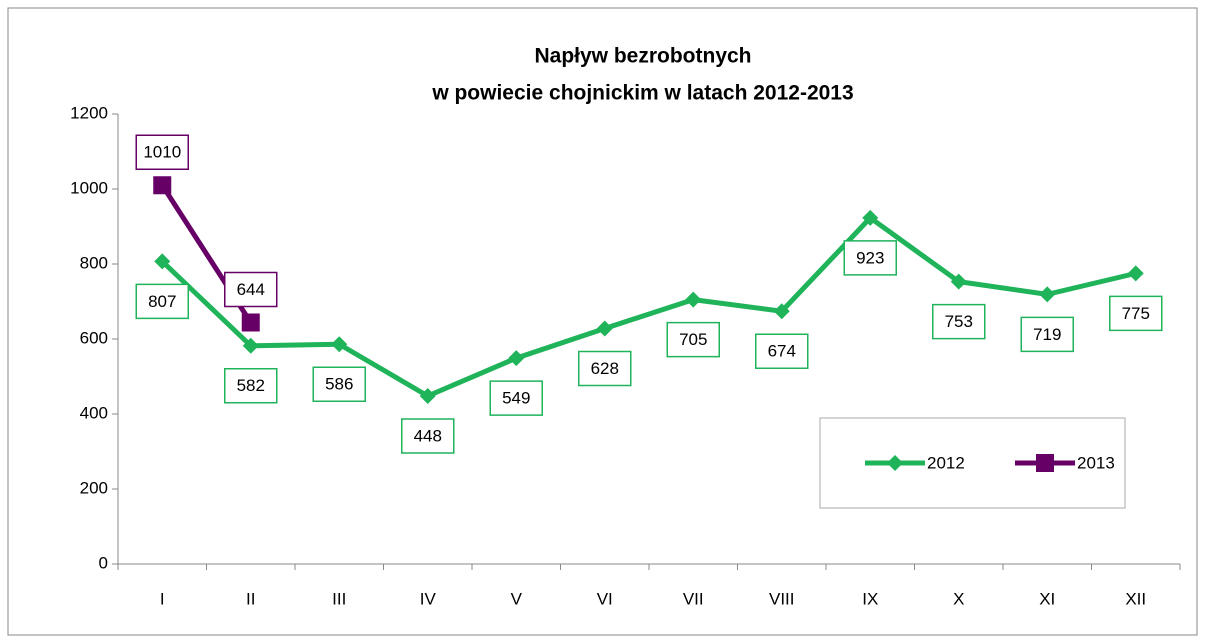 The width and height of the screenshot is (1205, 643). I want to click on data-label: 923, so click(870, 257).